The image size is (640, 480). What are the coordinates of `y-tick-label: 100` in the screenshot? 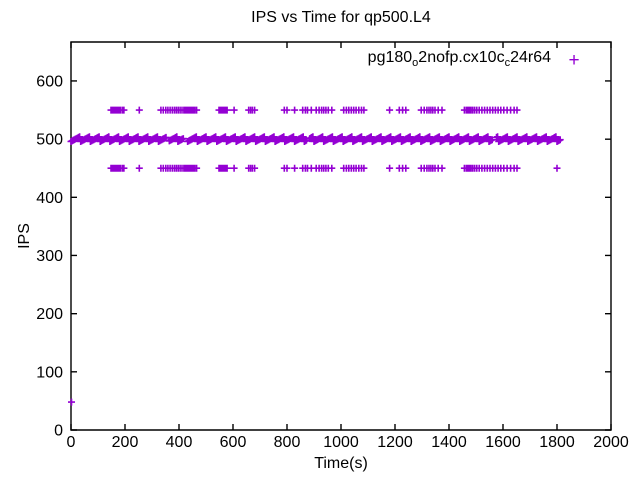 It's located at (49, 372).